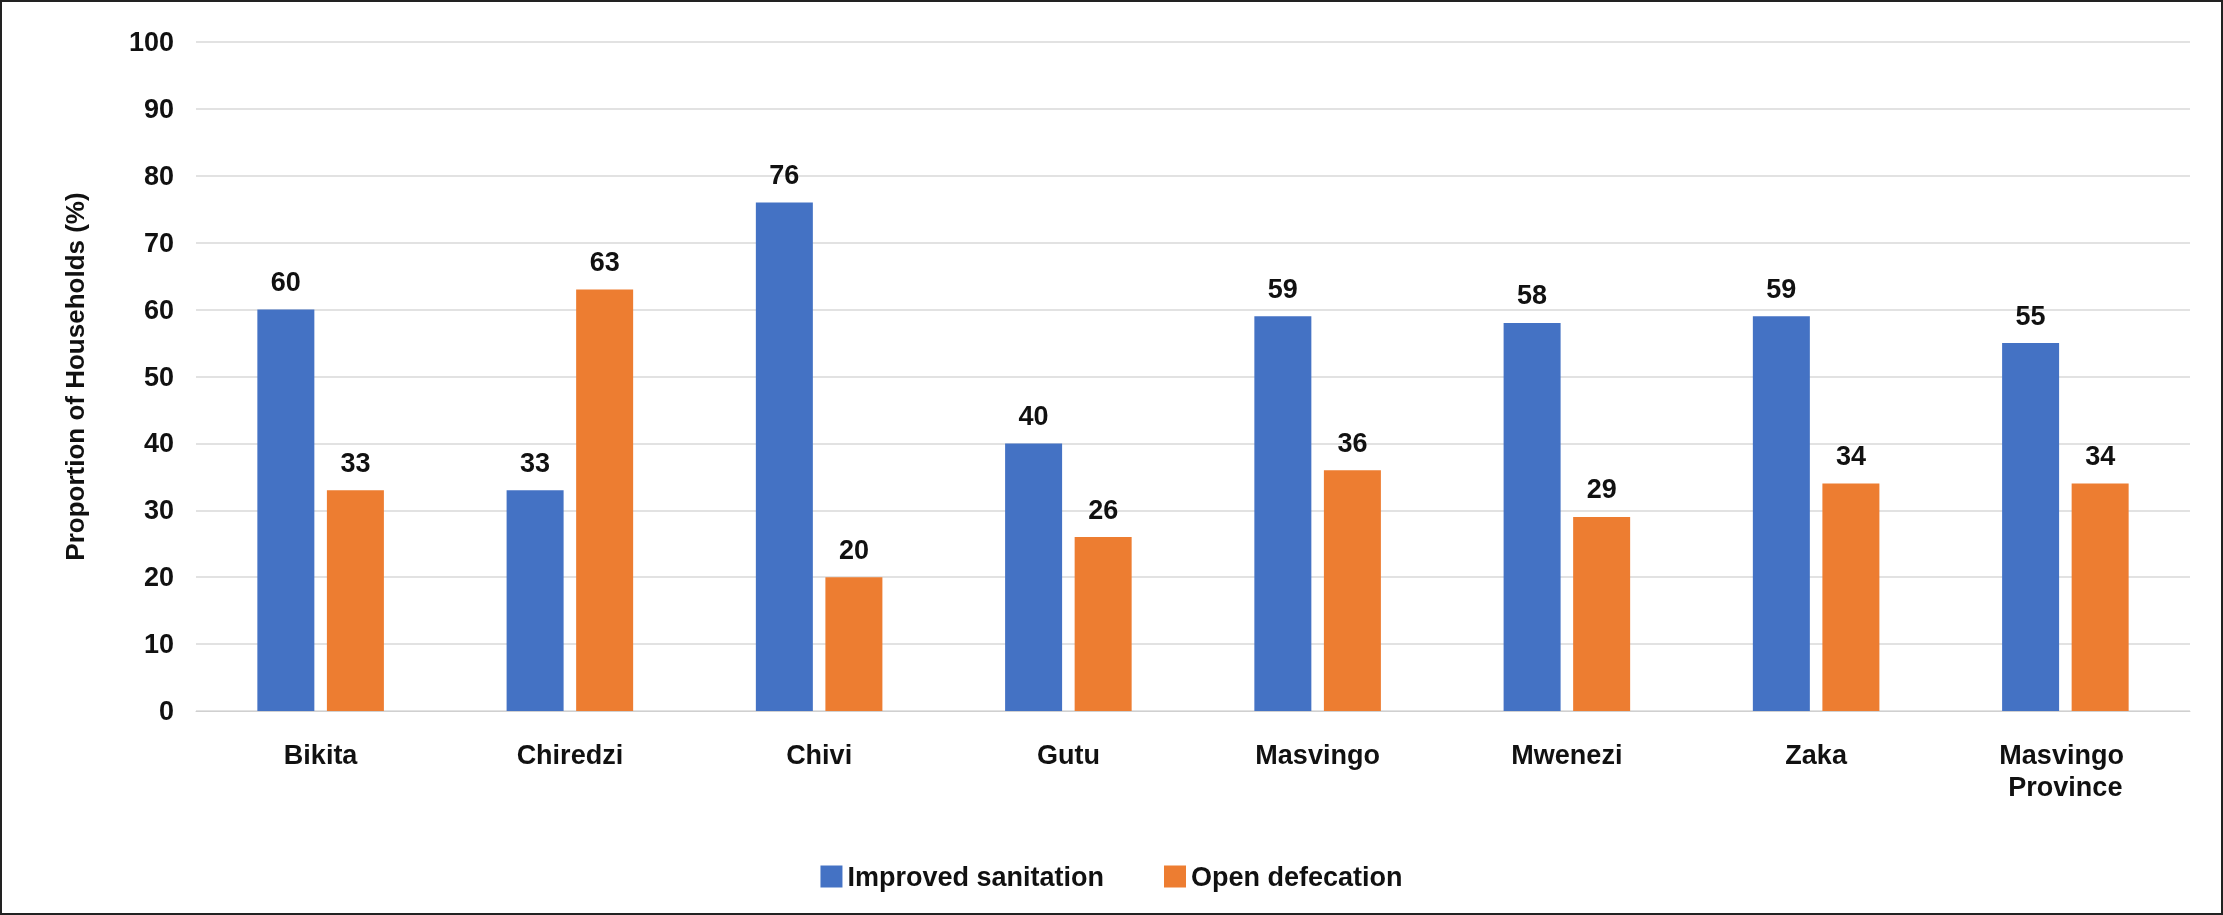  Describe the element at coordinates (158, 510) in the screenshot. I see `y-tick-label: 30` at that location.